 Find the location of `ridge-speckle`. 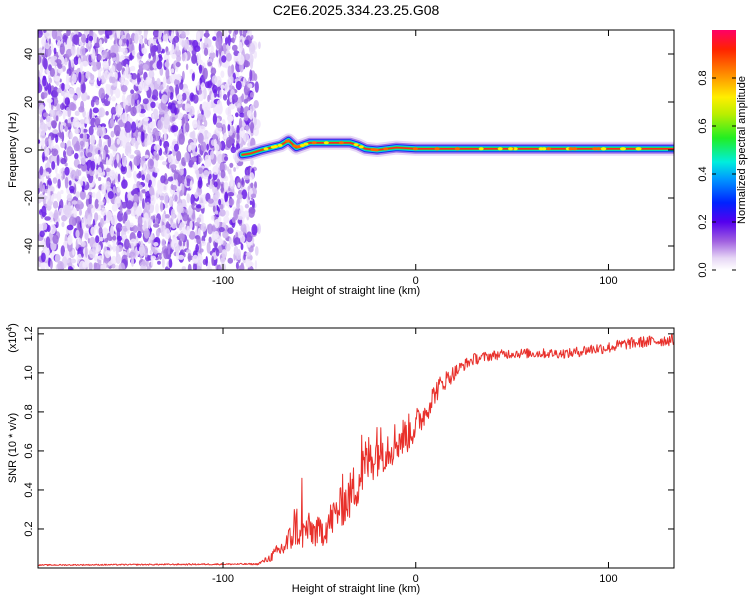

ridge-speckle is located at coordinates (437, 149).